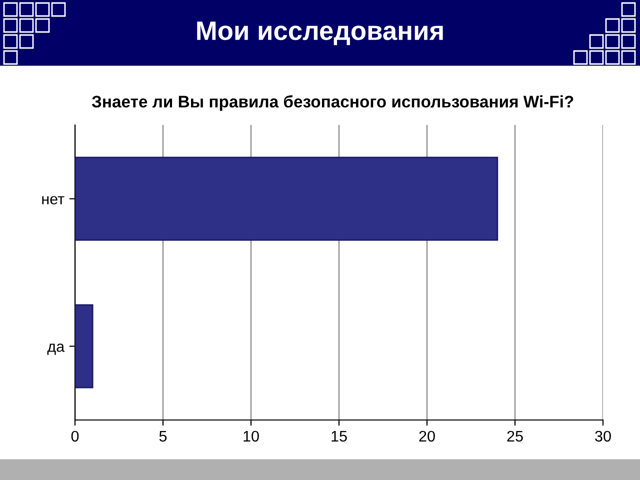  What do you see at coordinates (163, 436) in the screenshot?
I see `x-tick-label: 5` at bounding box center [163, 436].